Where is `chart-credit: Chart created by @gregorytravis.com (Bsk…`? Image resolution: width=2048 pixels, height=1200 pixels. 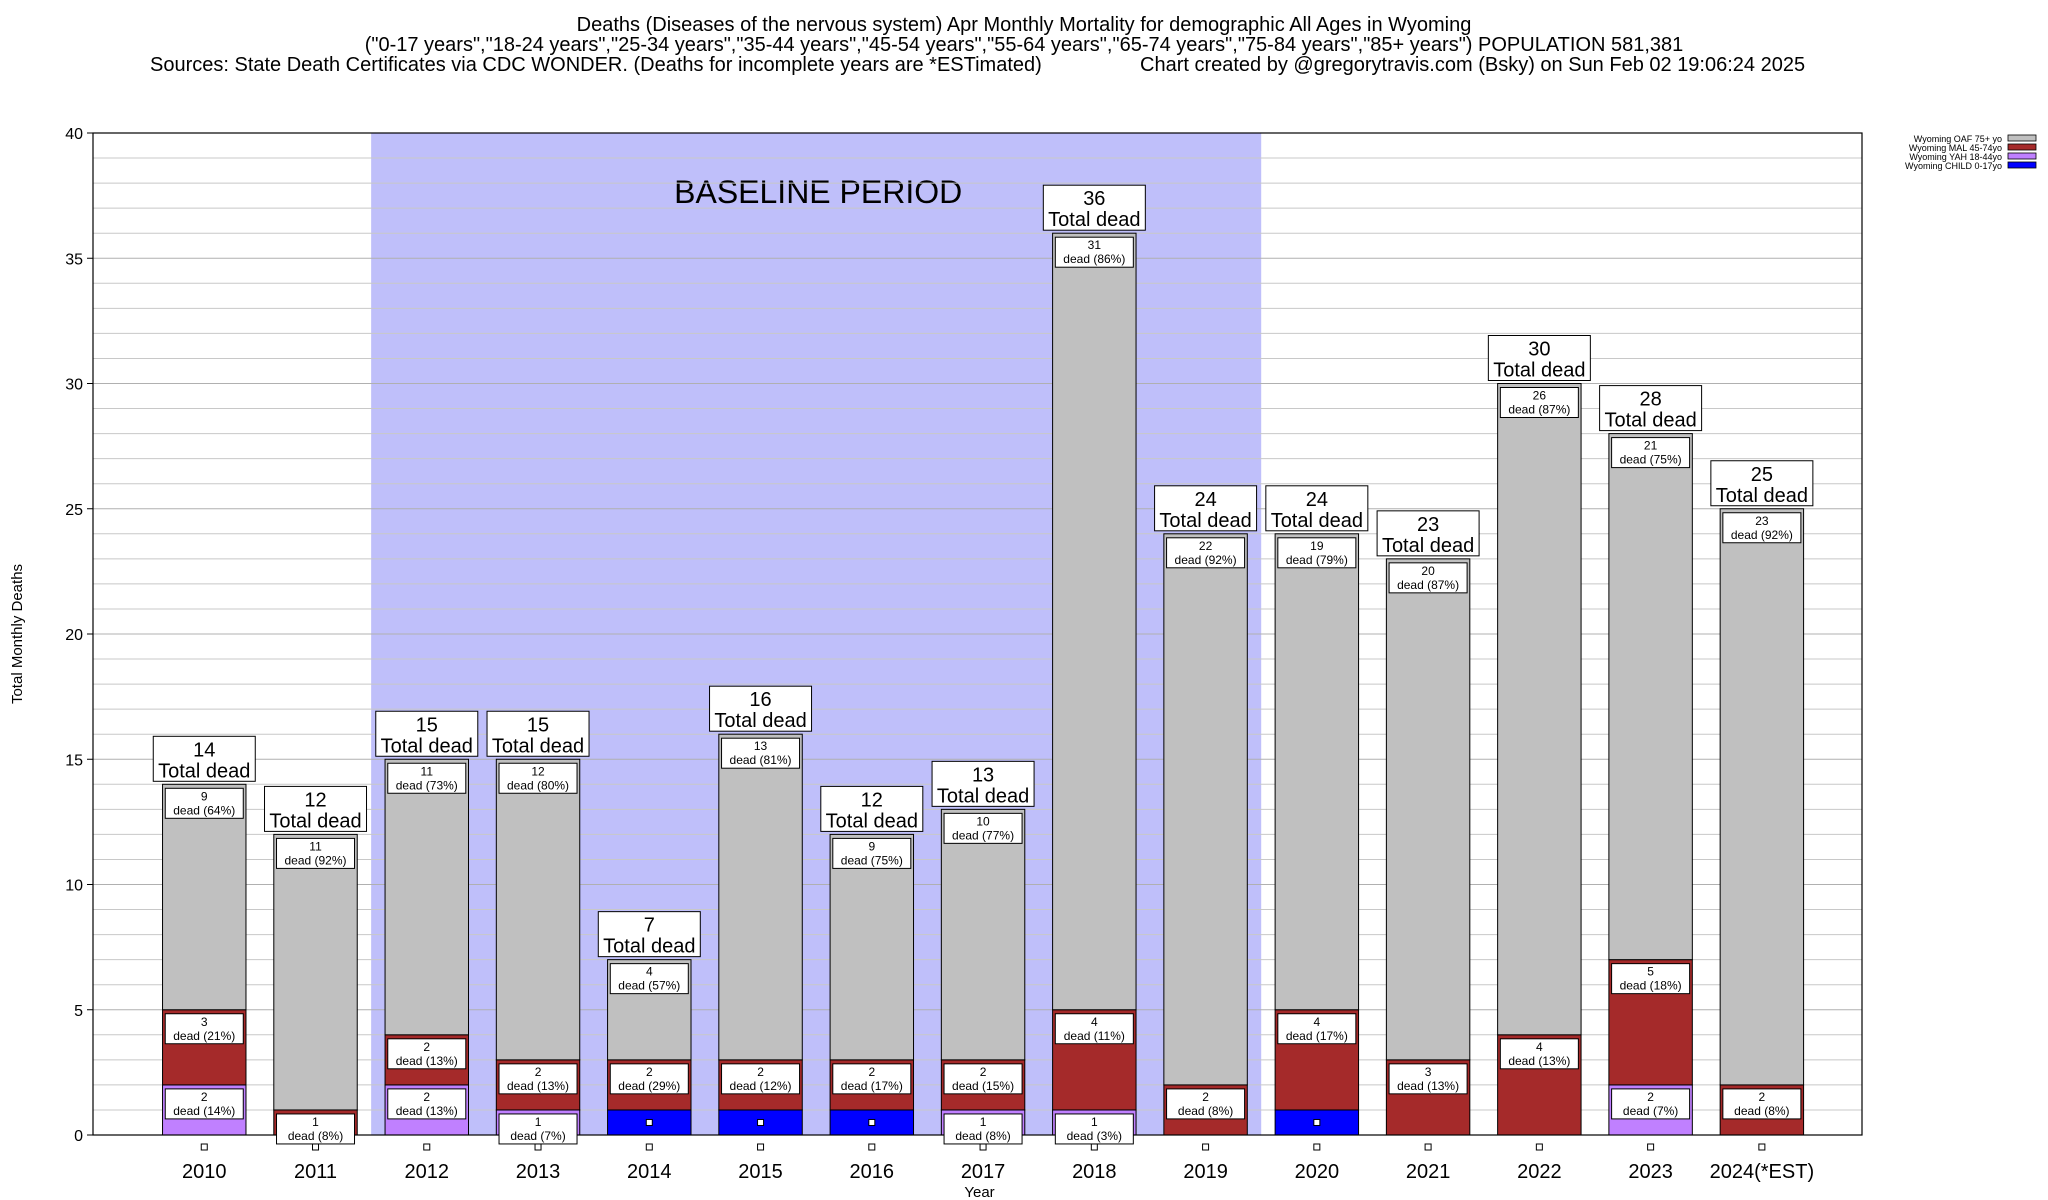
chart-credit: Chart created by @gregorytravis.com (Bsk… is located at coordinates (1473, 65).